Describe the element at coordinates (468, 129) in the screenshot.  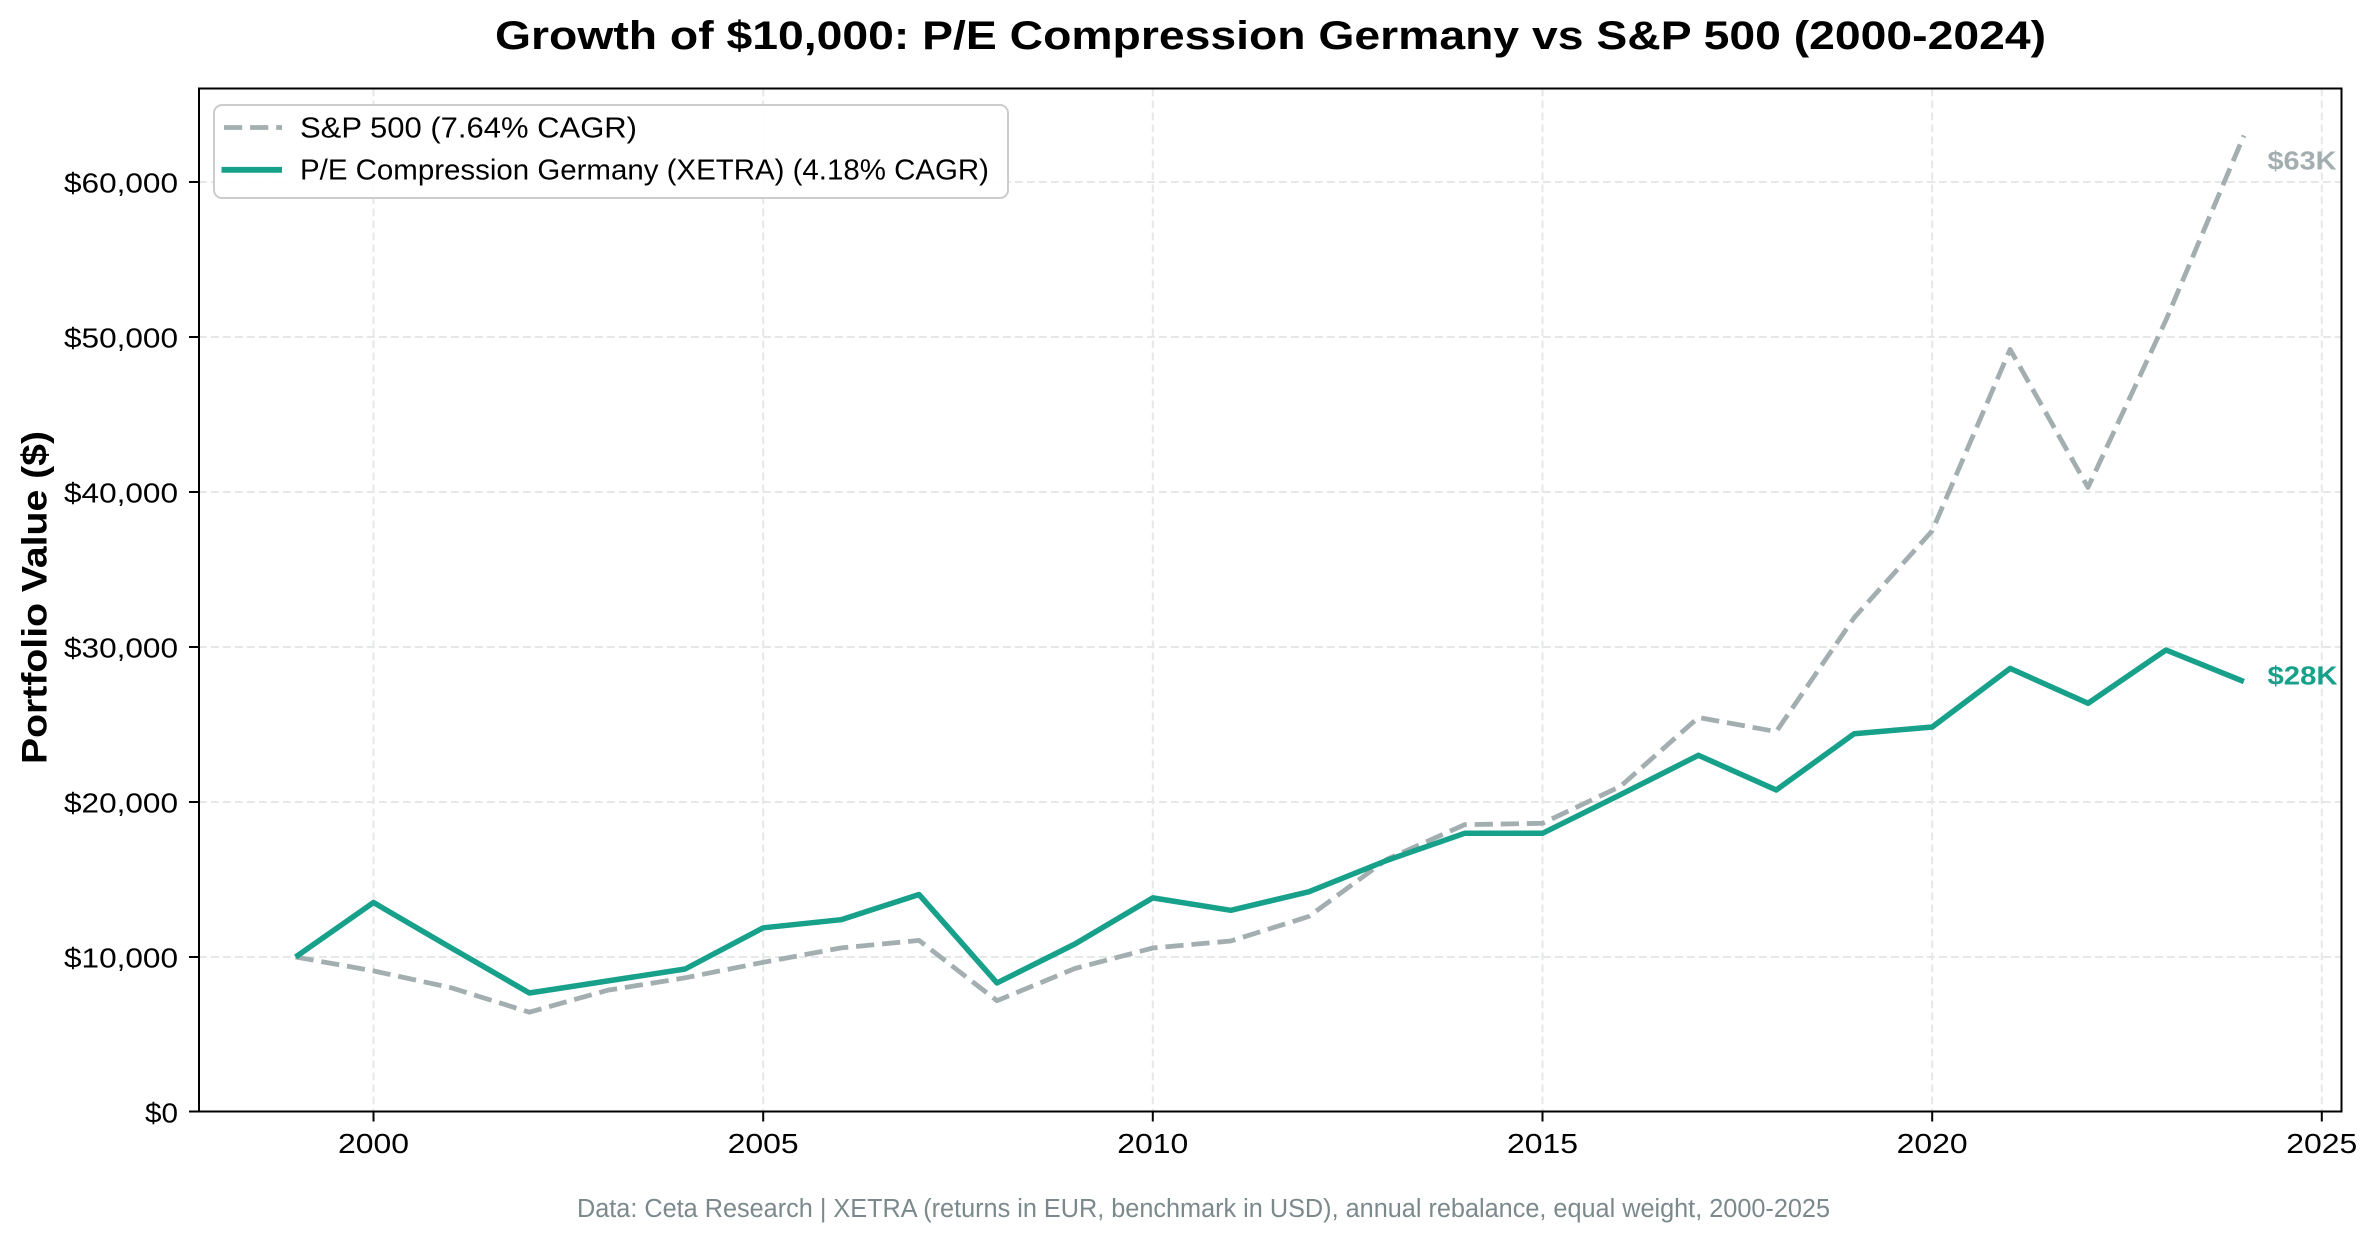
I see `svg-text: S&P 500 (7.64% CAGR)` at that location.